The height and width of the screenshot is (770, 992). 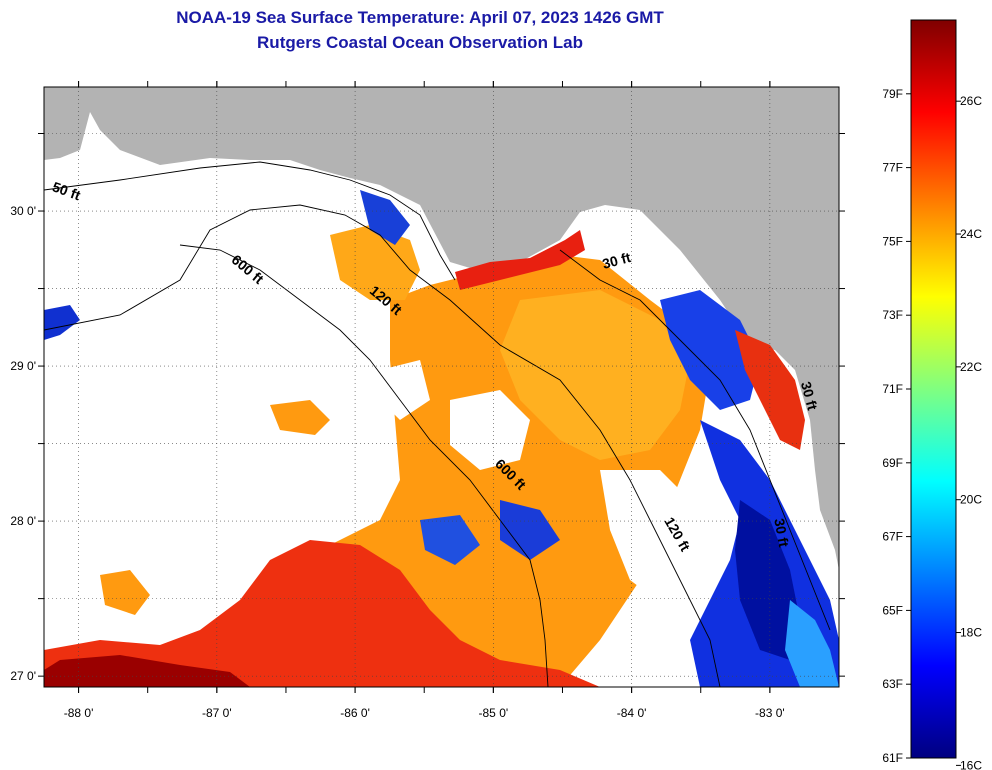 I want to click on lat-tick-label: 27 0', so click(x=23, y=676).